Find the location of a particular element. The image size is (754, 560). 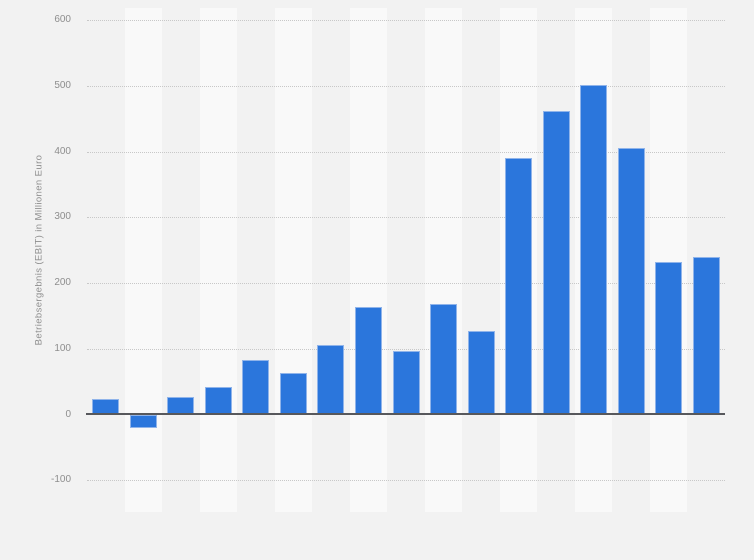

zero-axis-line is located at coordinates (405, 414).